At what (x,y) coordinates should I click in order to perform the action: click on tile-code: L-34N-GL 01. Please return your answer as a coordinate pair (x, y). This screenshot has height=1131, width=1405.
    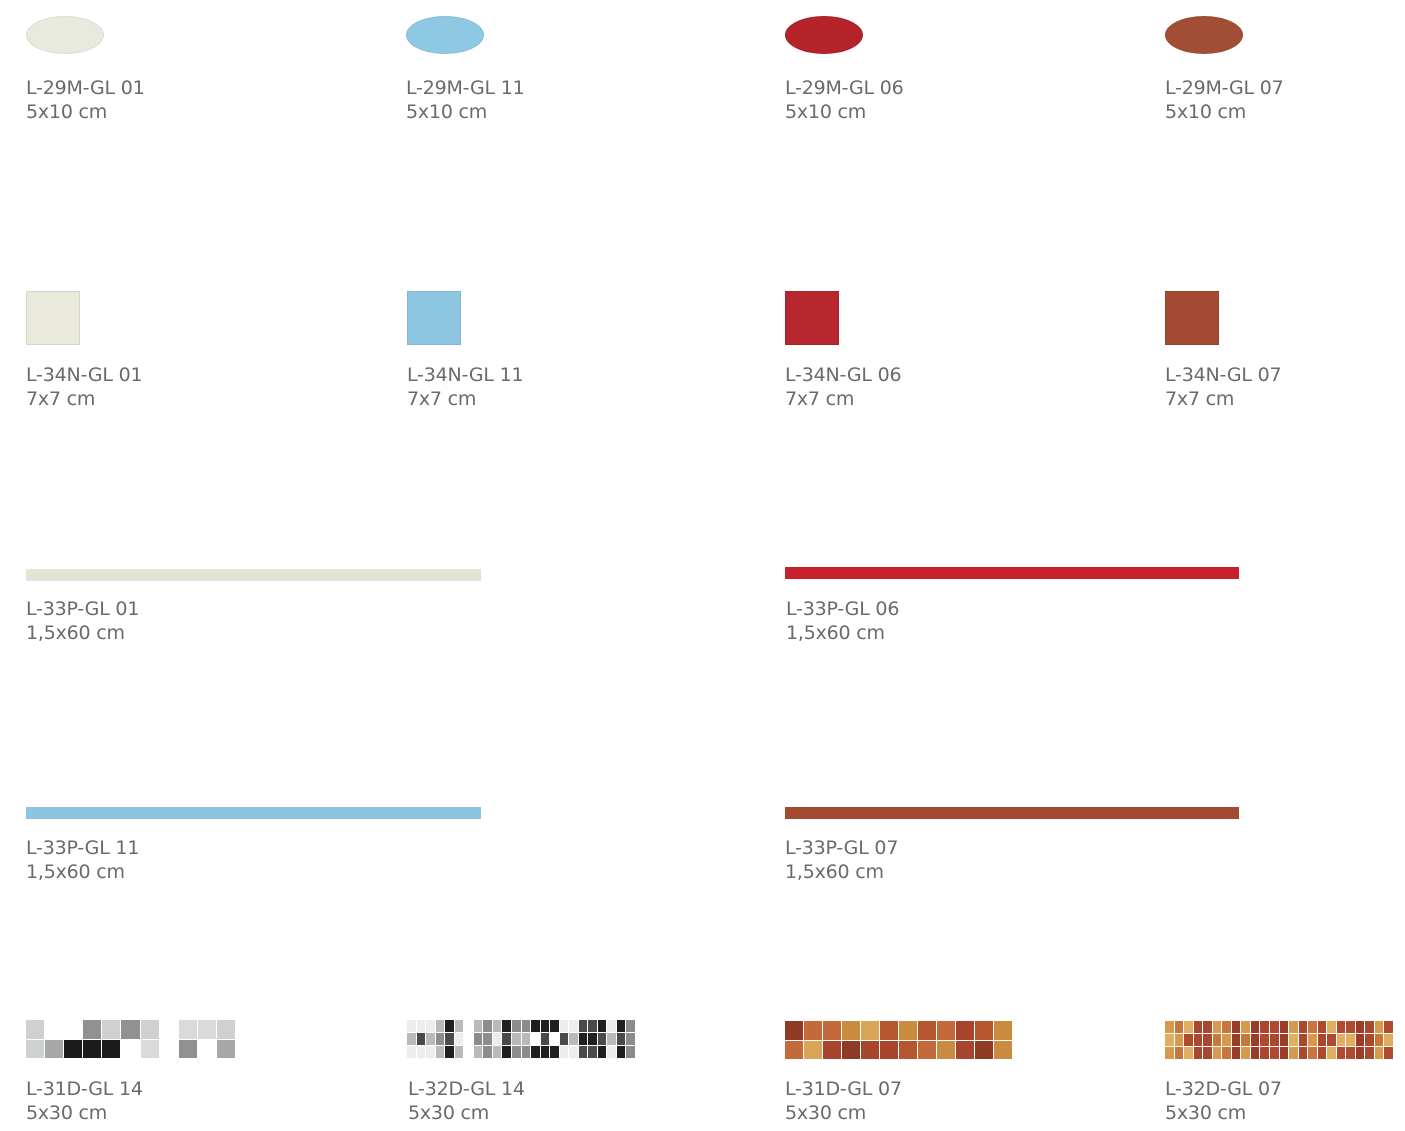
    Looking at the image, I should click on (84, 375).